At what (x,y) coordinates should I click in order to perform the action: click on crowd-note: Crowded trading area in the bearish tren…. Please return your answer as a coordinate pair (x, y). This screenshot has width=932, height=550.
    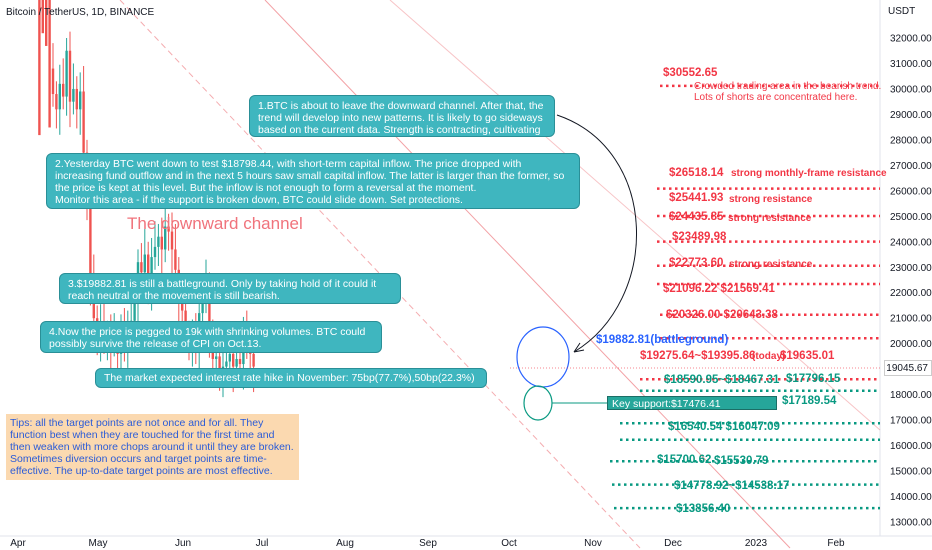
    Looking at the image, I should click on (788, 92).